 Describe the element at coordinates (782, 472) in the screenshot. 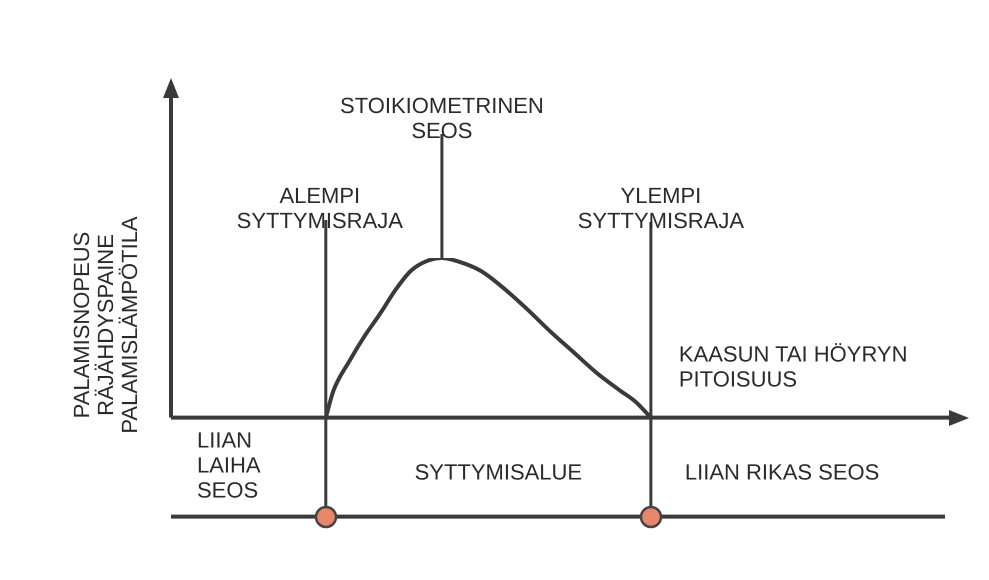

I see `text: LIIAN RIKAS SEOS` at that location.